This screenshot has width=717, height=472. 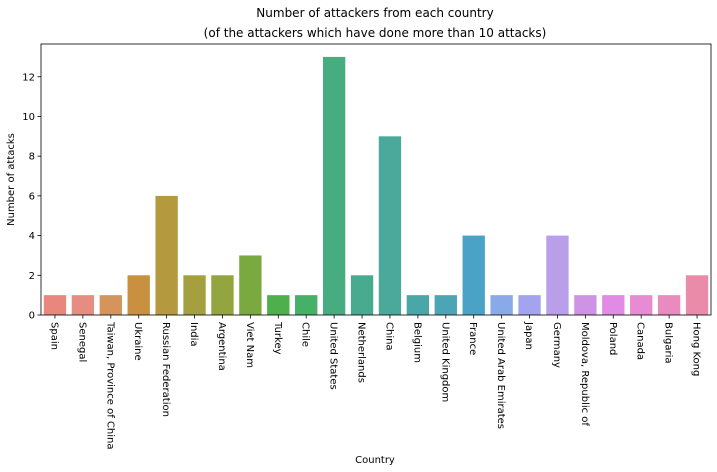 I want to click on x-axis-title: Country, so click(x=375, y=460).